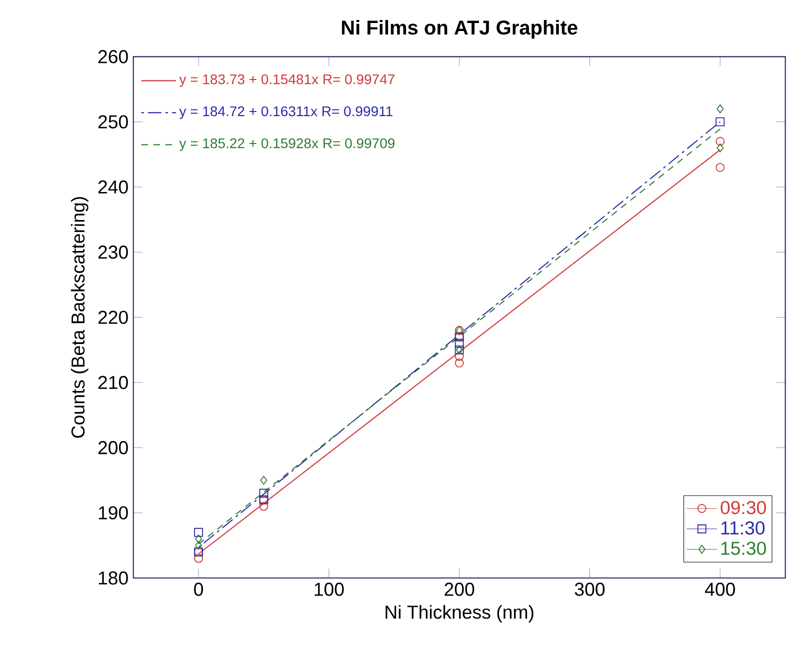 The image size is (800, 646). What do you see at coordinates (199, 589) in the screenshot?
I see `x-tick-label: 0` at bounding box center [199, 589].